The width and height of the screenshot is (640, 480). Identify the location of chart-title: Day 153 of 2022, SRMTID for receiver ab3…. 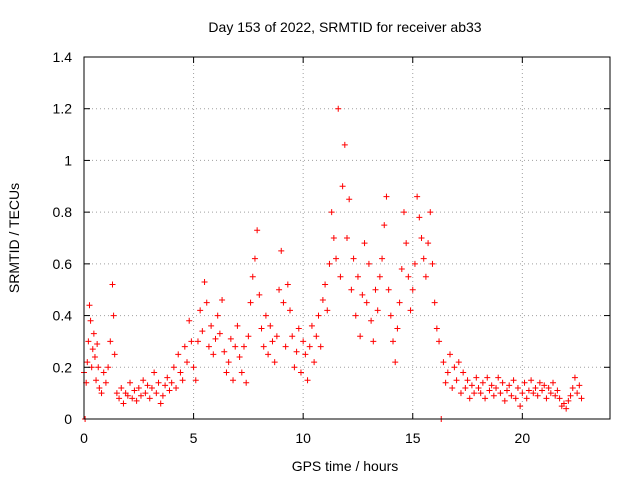
(344, 27).